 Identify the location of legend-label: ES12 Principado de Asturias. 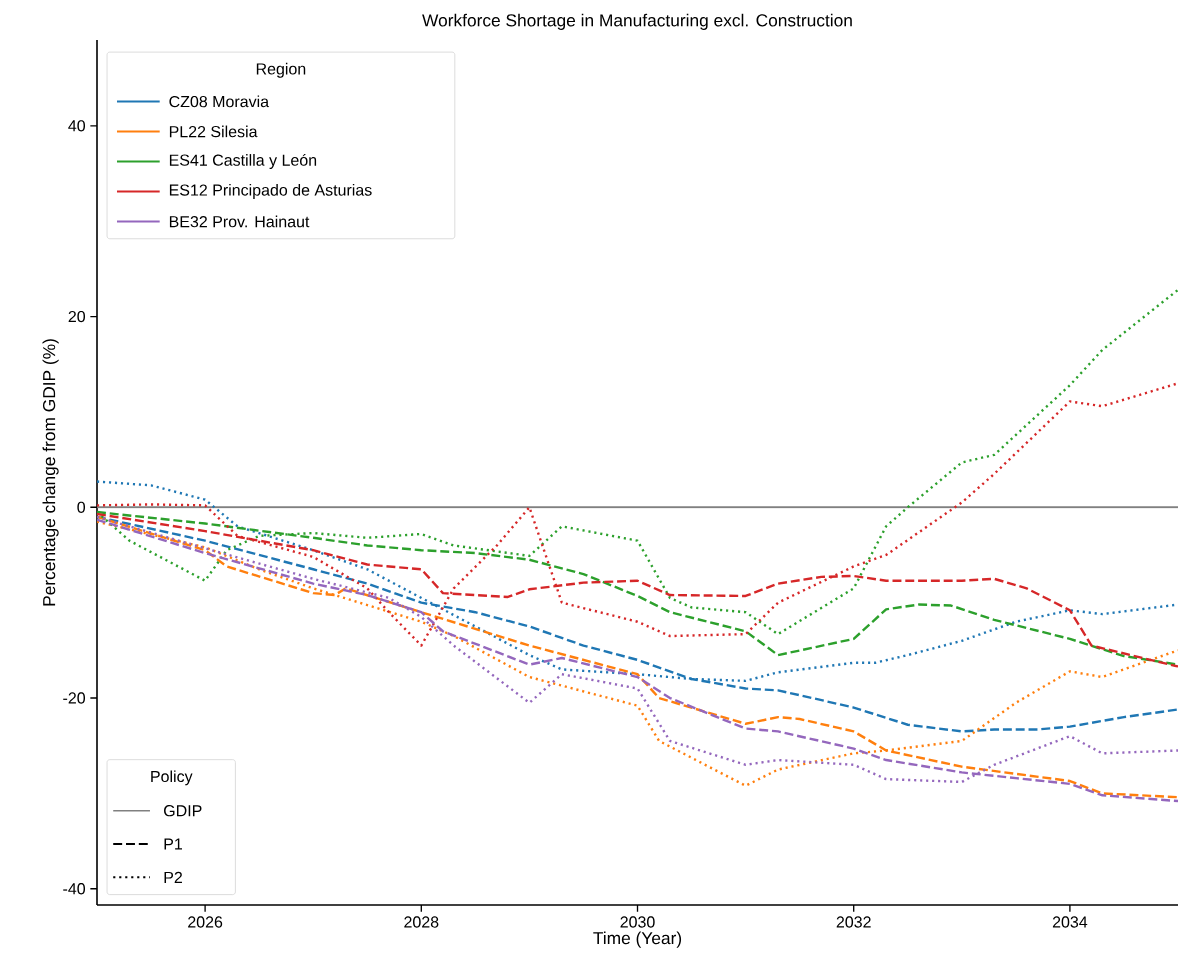
(270, 191).